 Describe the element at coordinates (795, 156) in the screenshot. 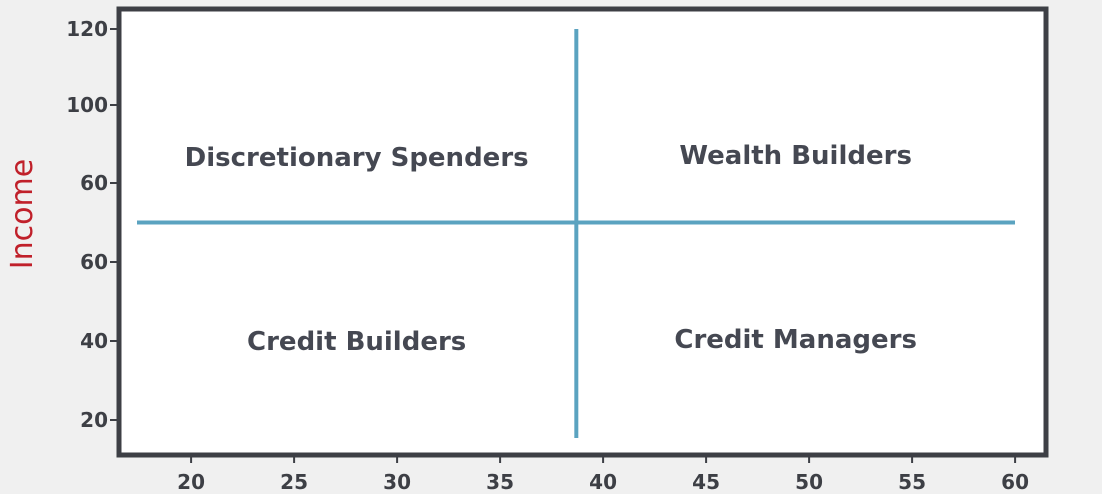

I see `quadrant-label-top-right: Wealth Builders` at that location.